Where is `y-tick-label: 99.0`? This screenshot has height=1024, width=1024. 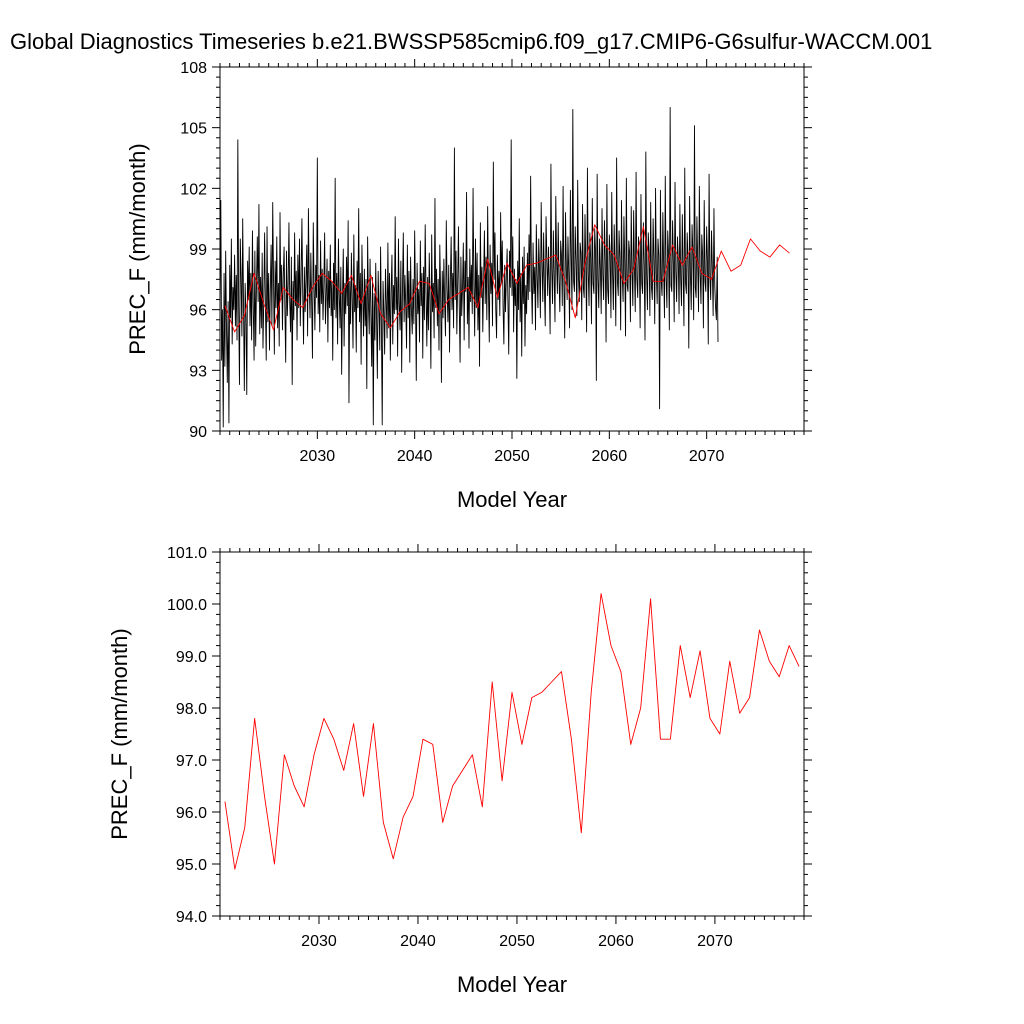 y-tick-label: 99.0 is located at coordinates (191, 657).